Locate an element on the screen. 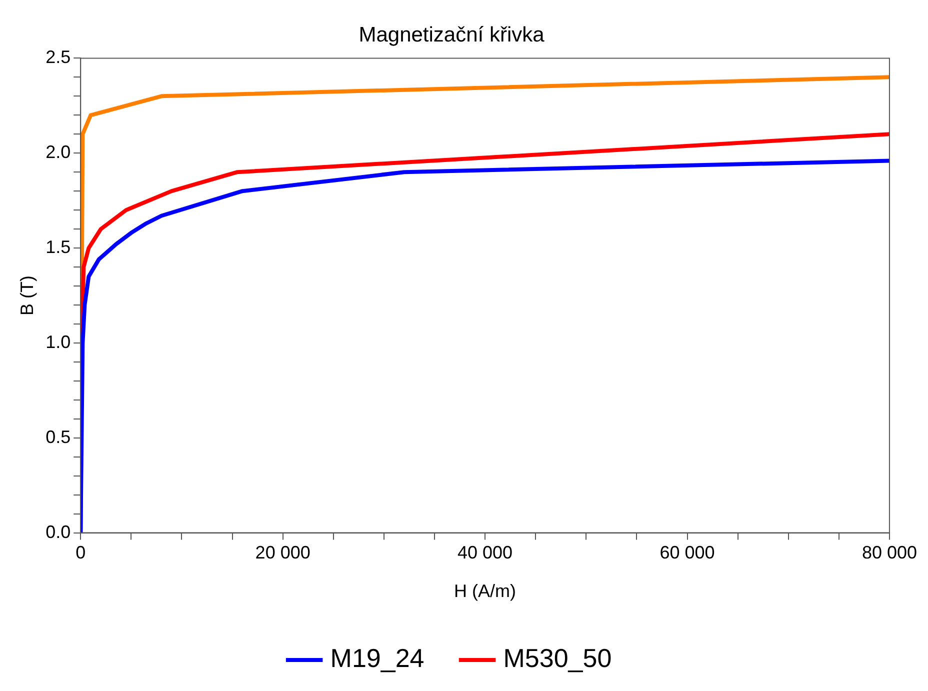 The image size is (928, 691). x-tick-label: 40 000 is located at coordinates (485, 552).